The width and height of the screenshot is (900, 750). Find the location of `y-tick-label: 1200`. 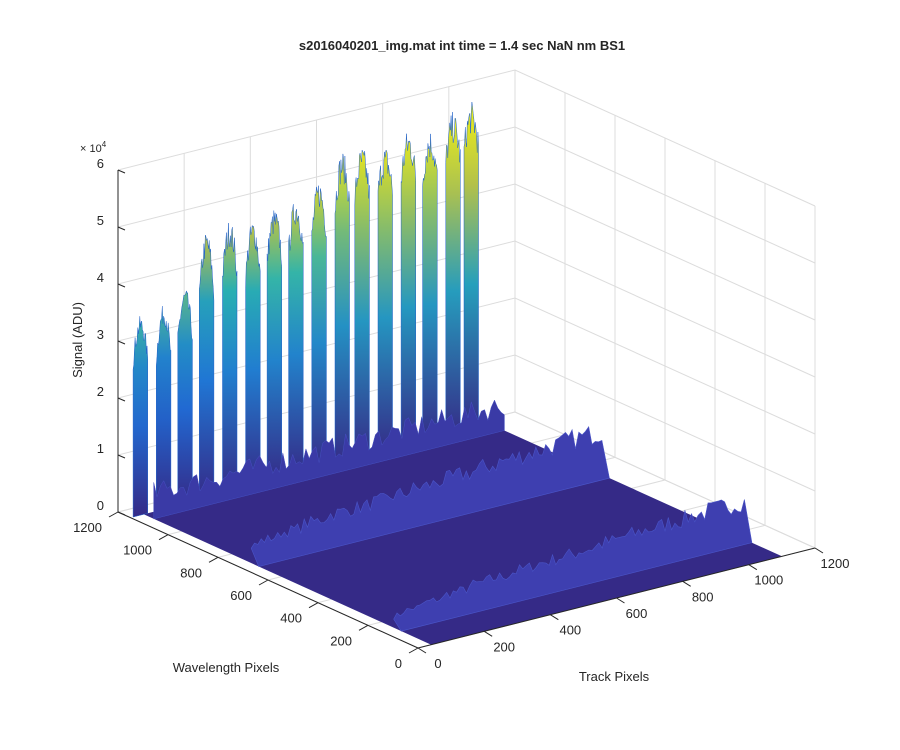

y-tick-label: 1200 is located at coordinates (87, 527).